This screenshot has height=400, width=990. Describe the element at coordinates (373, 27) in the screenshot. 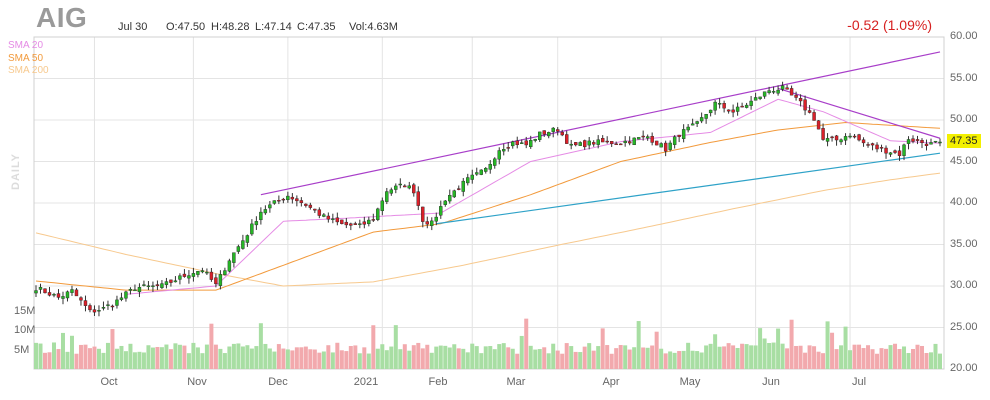

I see `volume-value: Vol:4.63M` at that location.